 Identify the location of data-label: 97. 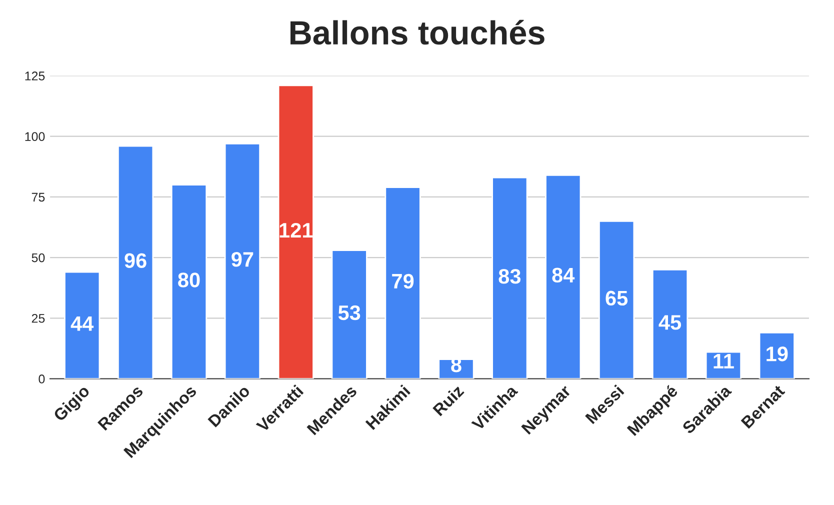
(243, 259).